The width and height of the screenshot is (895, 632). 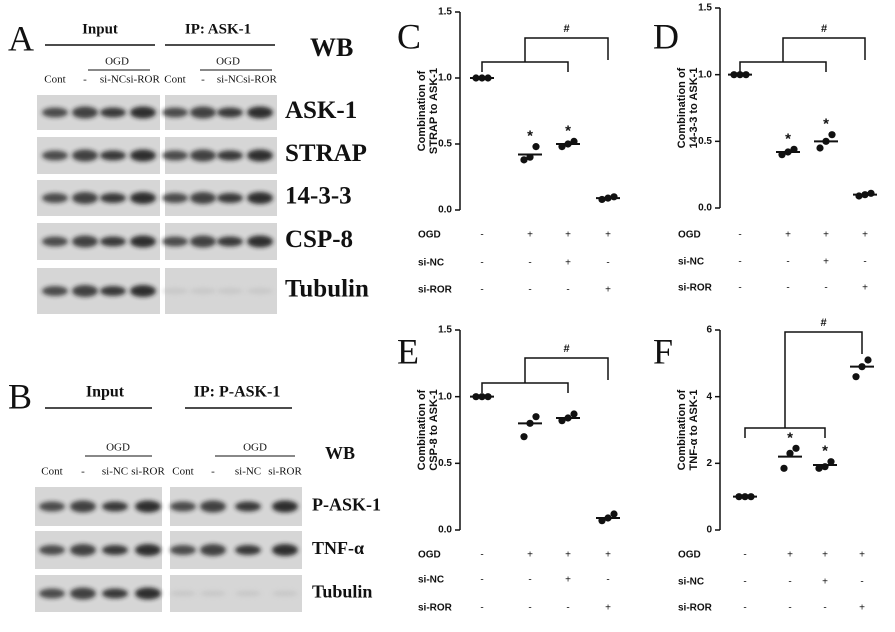 What do you see at coordinates (105, 392) in the screenshot?
I see `group-title: Input` at bounding box center [105, 392].